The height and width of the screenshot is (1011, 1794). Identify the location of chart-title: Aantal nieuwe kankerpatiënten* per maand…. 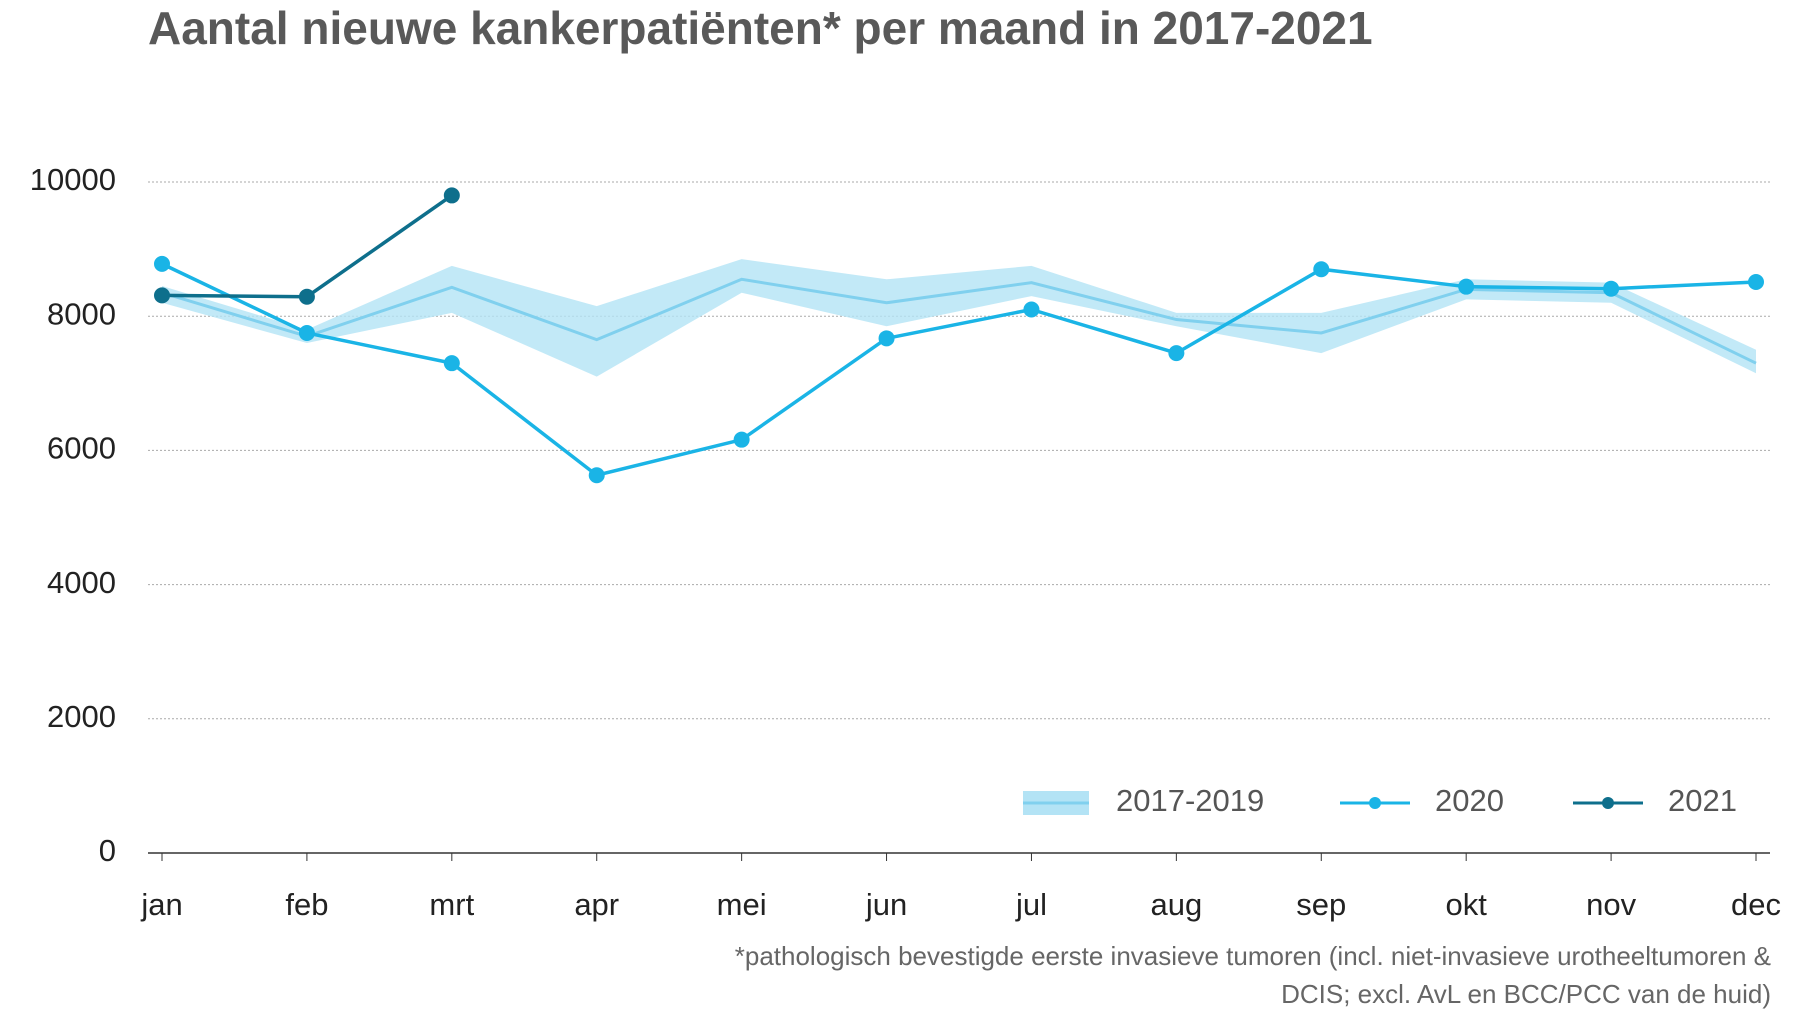
(760, 28).